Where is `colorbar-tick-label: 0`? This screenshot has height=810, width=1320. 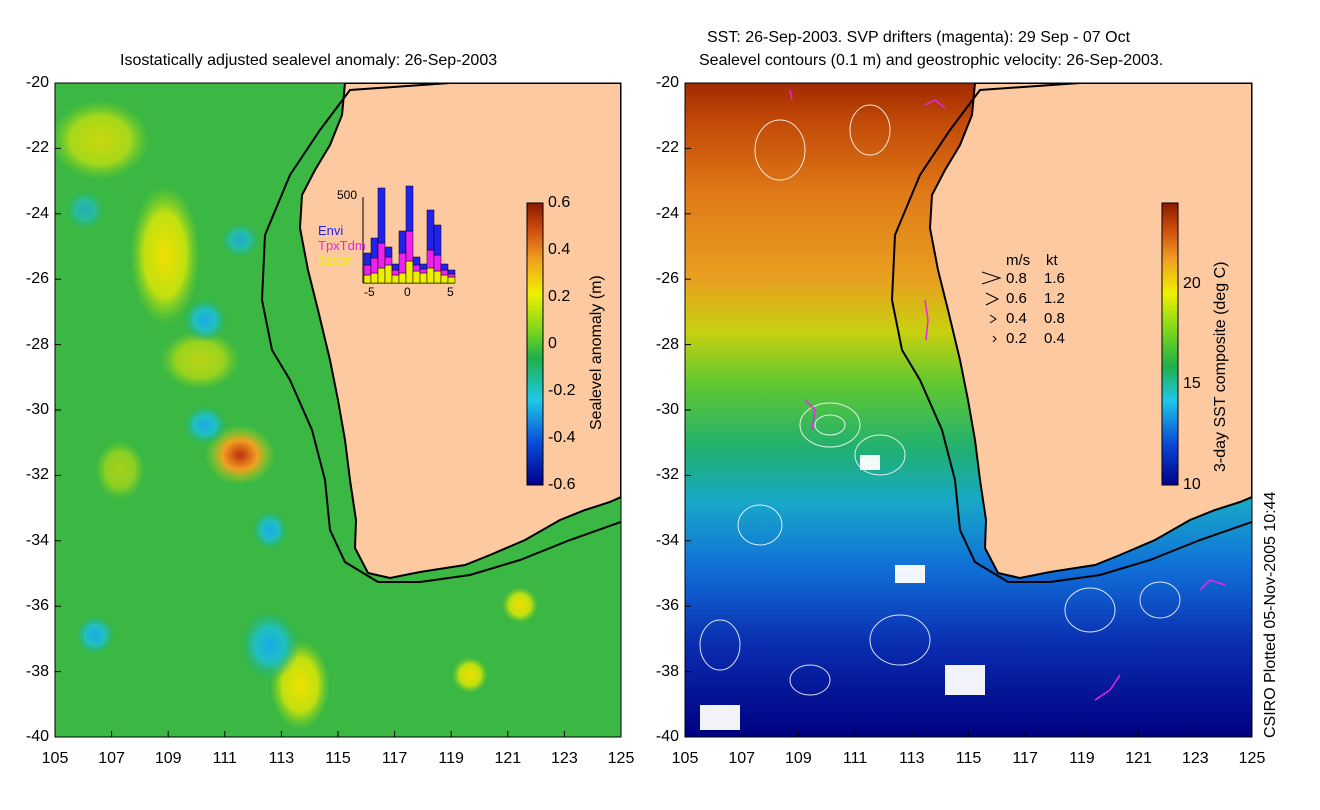
colorbar-tick-label: 0 is located at coordinates (552, 343).